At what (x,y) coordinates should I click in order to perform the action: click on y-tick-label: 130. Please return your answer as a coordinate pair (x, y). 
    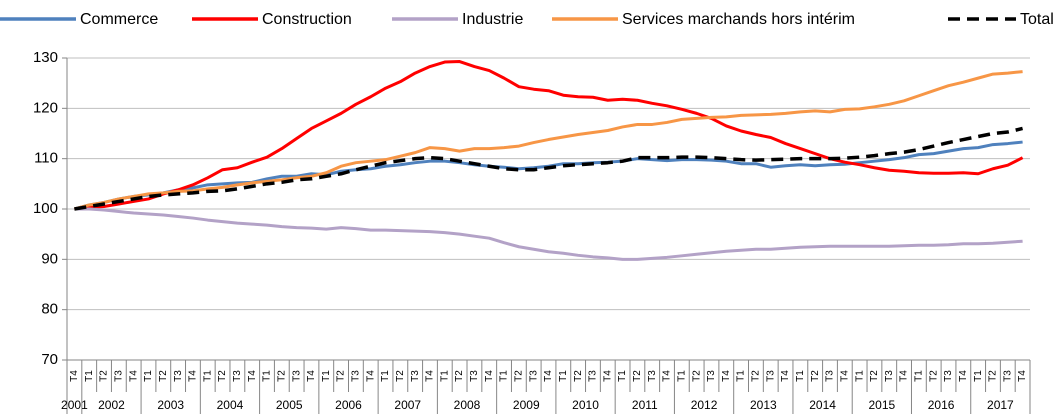
    Looking at the image, I should click on (45, 57).